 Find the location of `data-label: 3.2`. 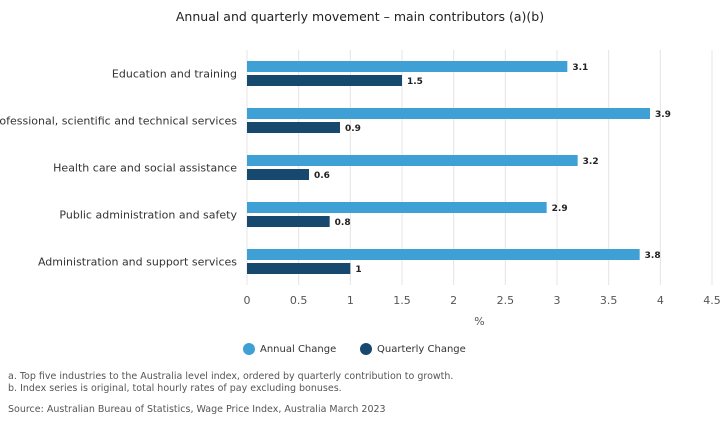

data-label: 3.2 is located at coordinates (591, 162).